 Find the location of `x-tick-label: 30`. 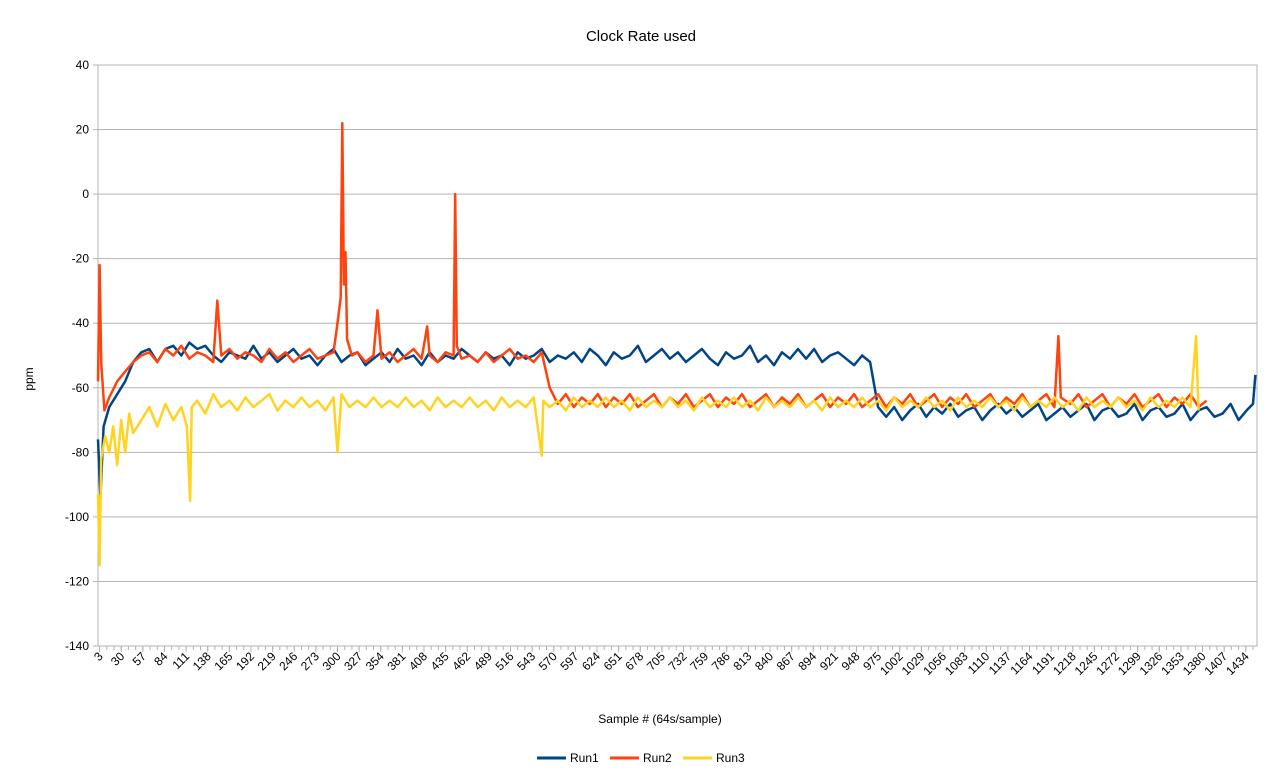

x-tick-label: 30 is located at coordinates (118, 659).